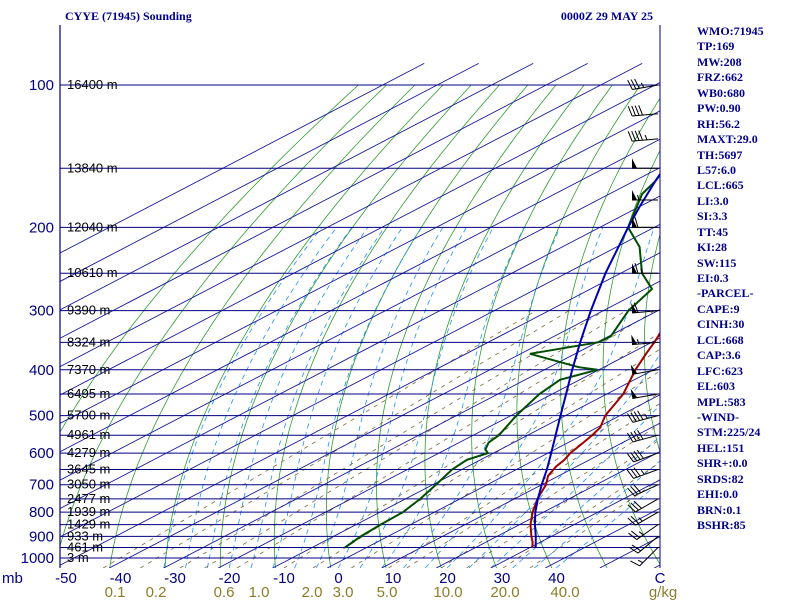 Image resolution: width=800 pixels, height=600 pixels. Describe the element at coordinates (88, 393) in the screenshot. I see `height-label: 6495 m` at that location.